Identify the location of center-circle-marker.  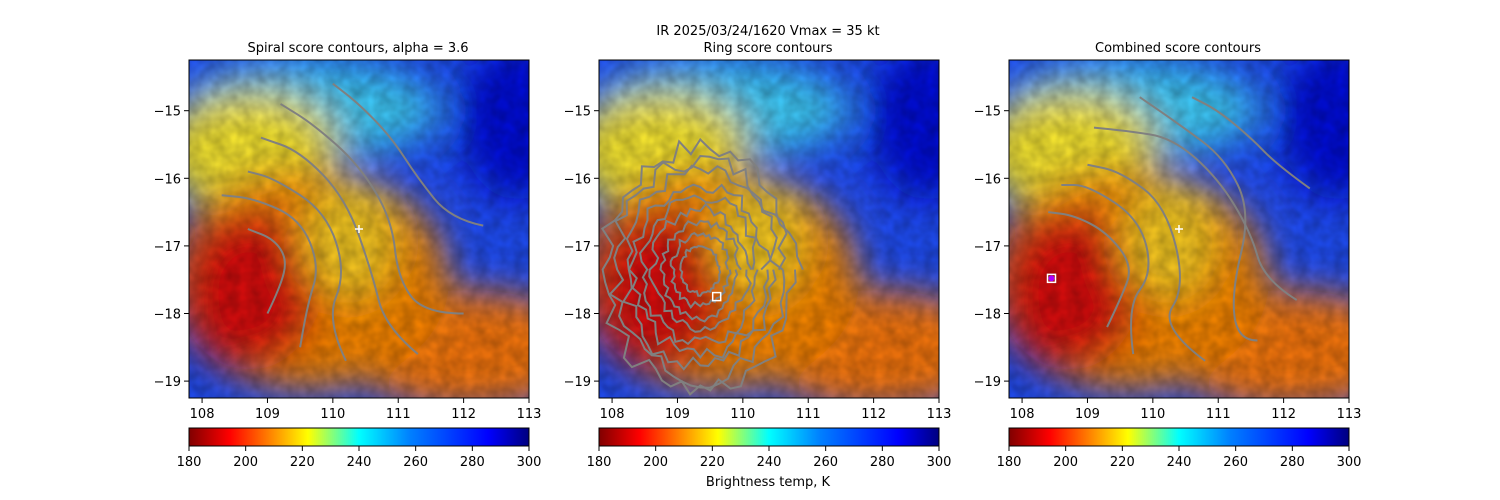
(1051, 278).